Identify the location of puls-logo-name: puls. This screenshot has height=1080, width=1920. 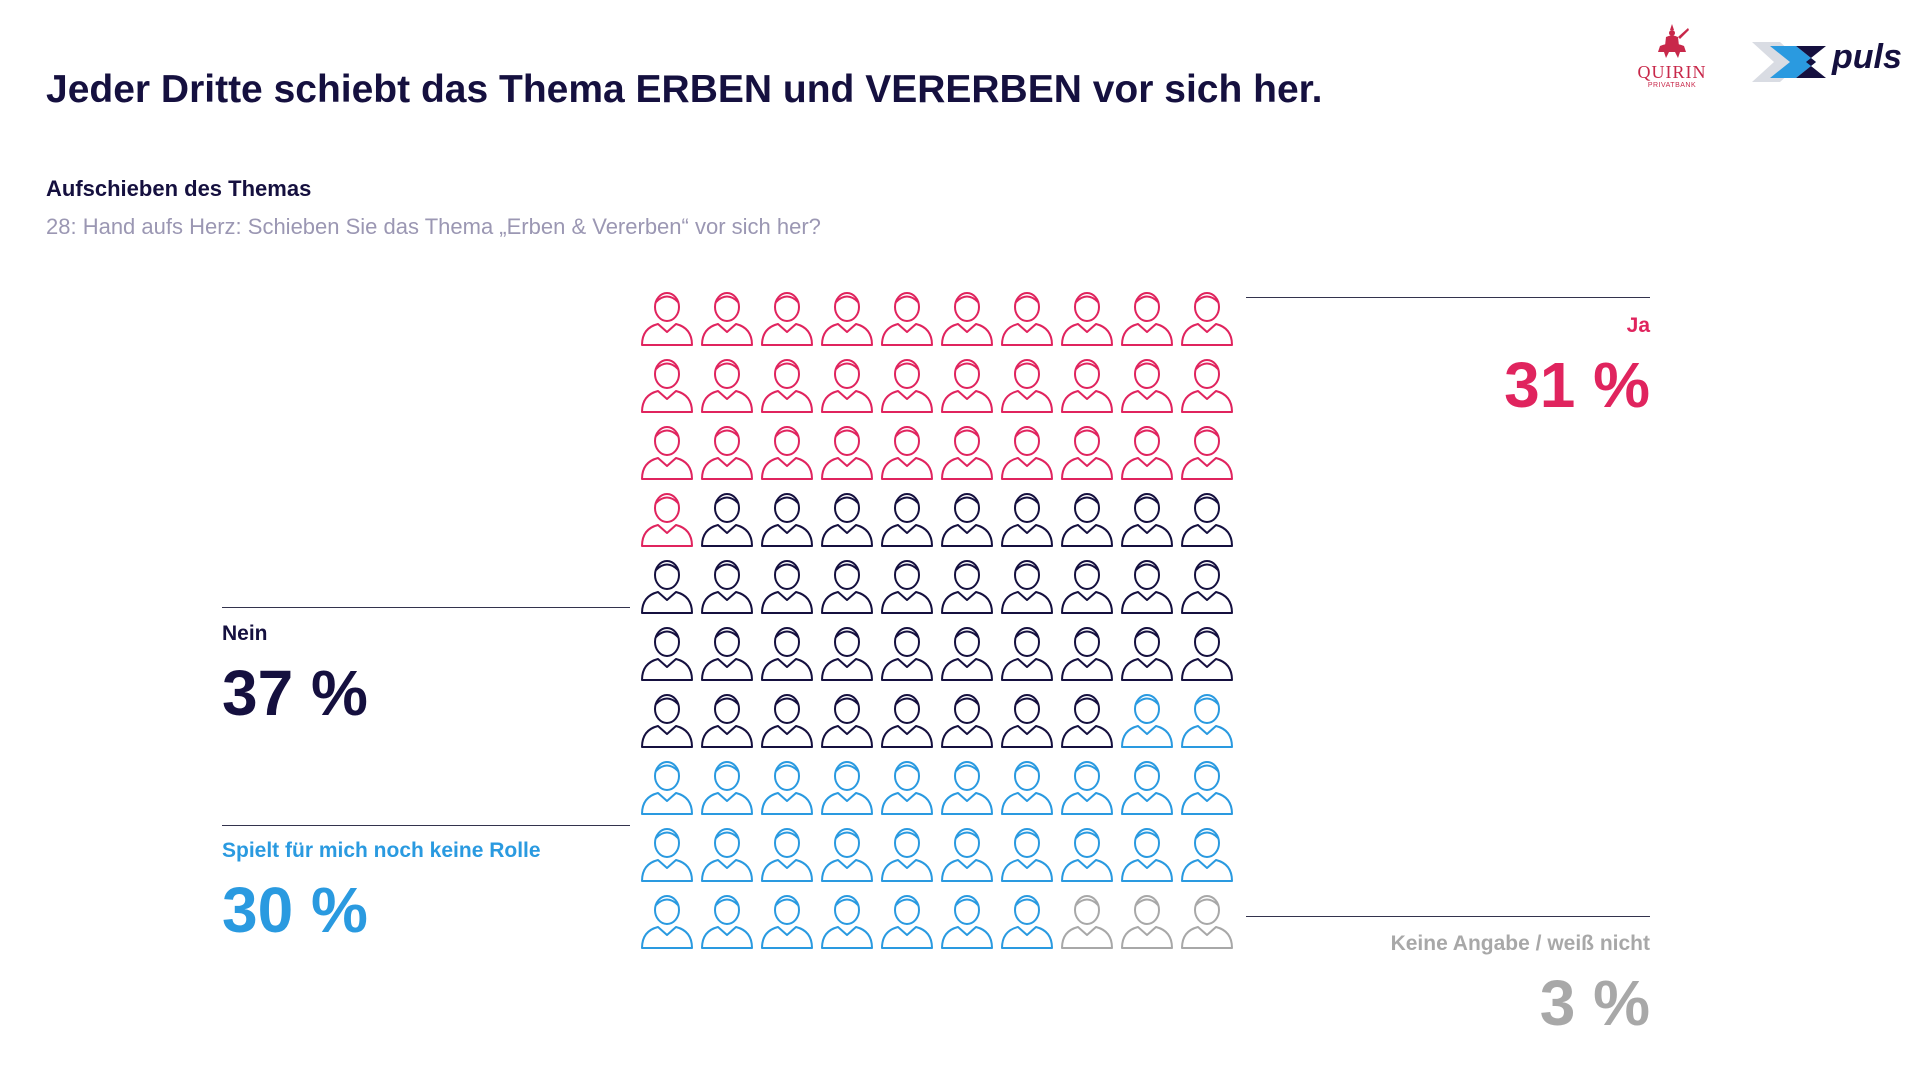
(1867, 57).